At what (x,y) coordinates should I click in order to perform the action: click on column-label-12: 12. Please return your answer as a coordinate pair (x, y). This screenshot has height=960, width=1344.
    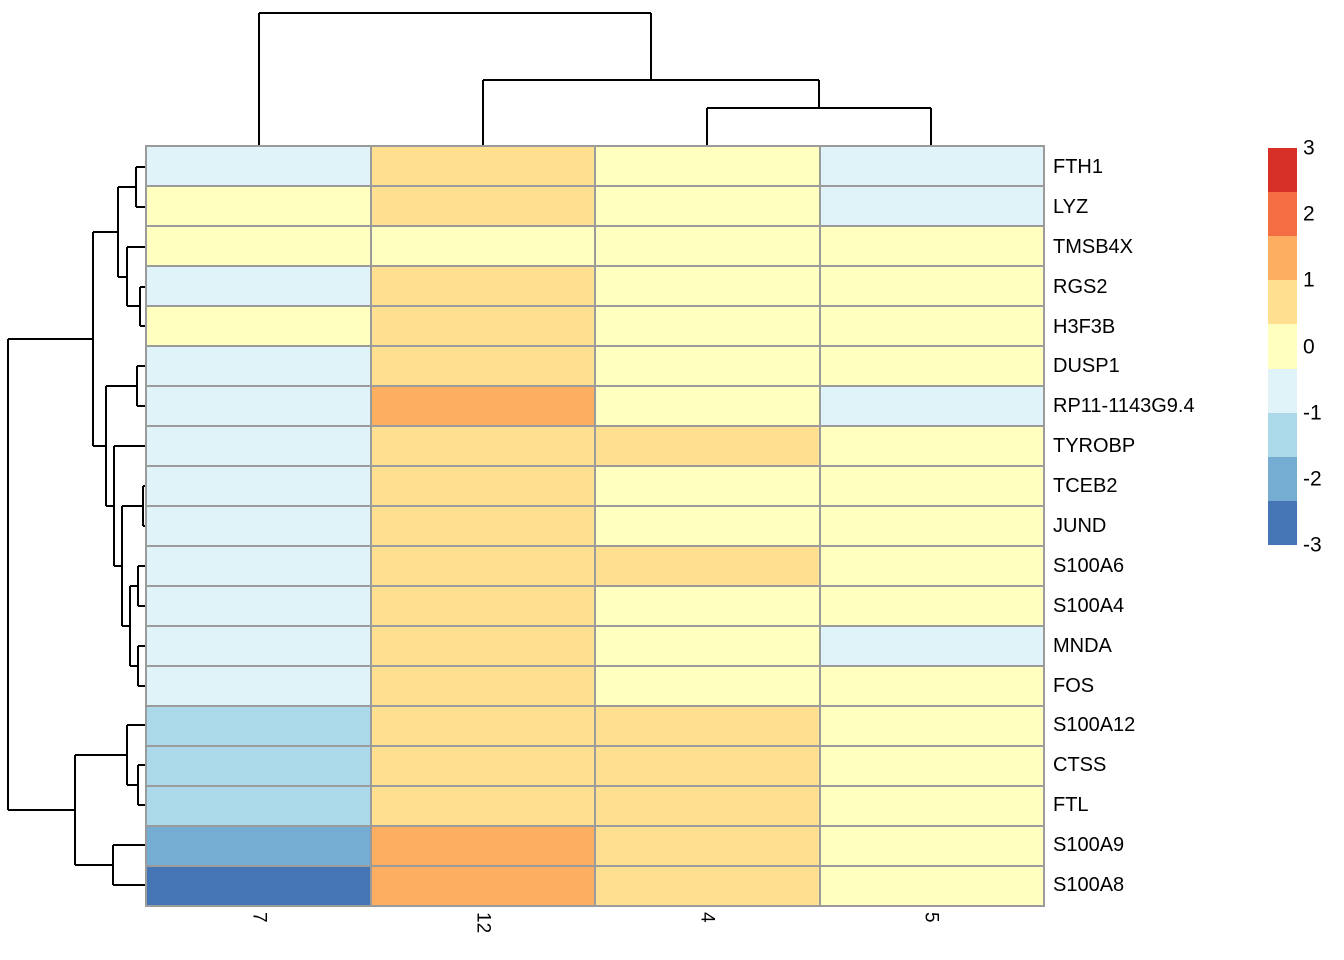
    Looking at the image, I should click on (483, 923).